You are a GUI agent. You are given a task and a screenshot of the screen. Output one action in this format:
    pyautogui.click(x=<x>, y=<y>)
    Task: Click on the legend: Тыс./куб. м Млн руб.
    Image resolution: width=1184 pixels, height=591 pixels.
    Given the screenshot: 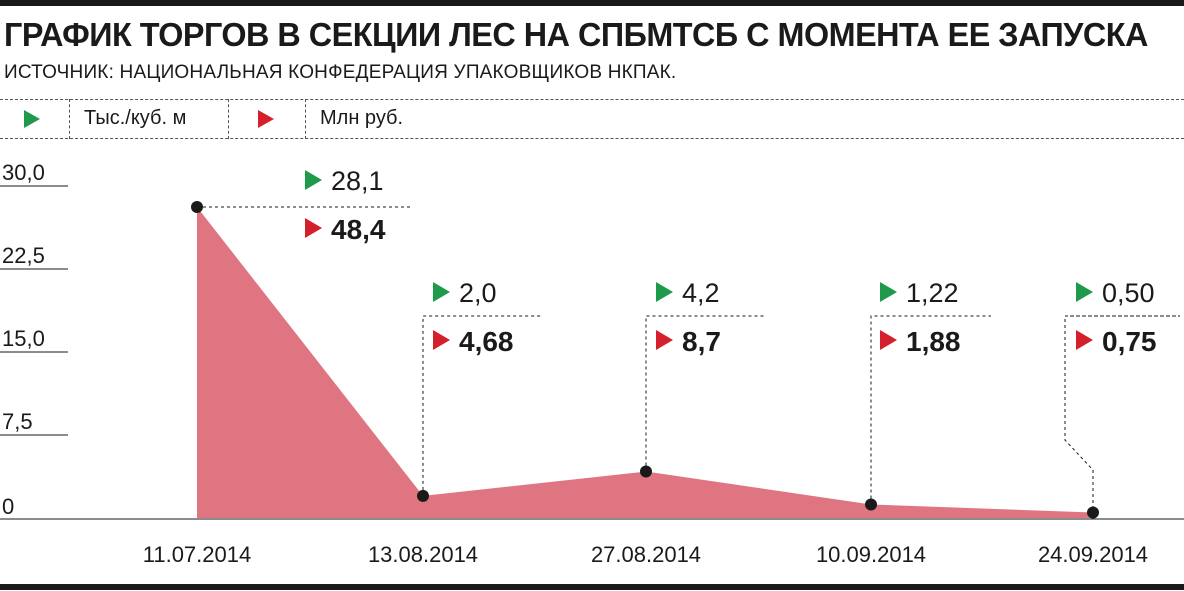 What is the action you would take?
    pyautogui.click(x=592, y=119)
    